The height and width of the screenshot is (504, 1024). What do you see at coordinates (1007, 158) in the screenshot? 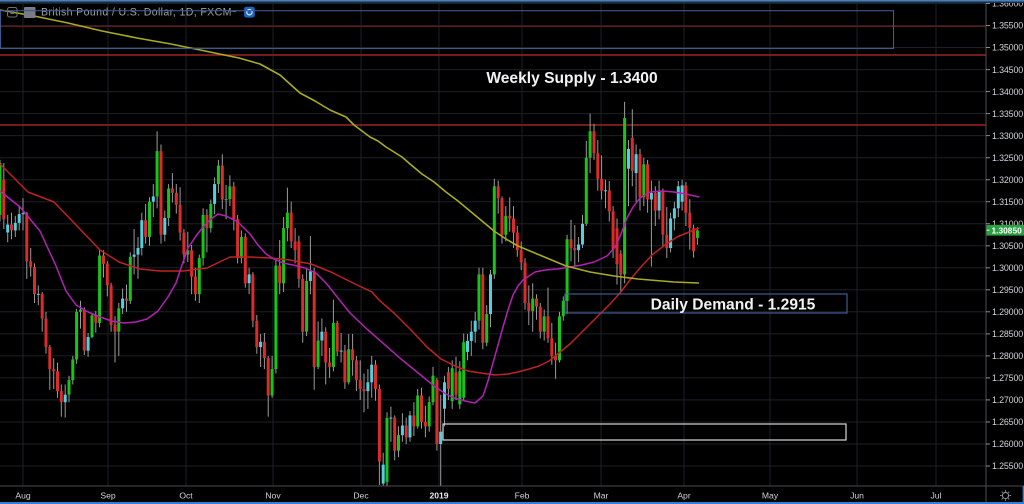
I see `svg-text: 1.32500` at bounding box center [1007, 158].